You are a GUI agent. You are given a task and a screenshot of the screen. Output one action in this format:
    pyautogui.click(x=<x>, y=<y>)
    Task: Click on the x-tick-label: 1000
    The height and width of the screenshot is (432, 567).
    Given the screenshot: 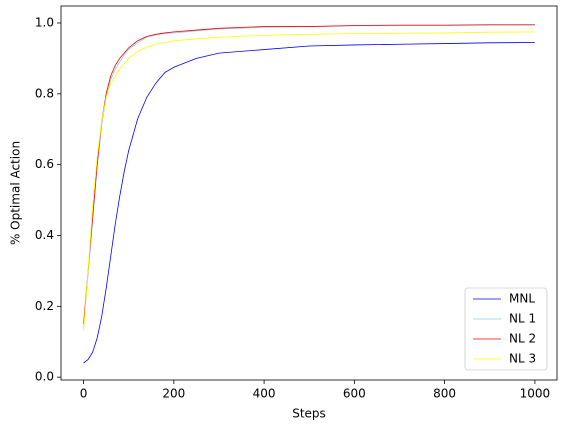 What is the action you would take?
    pyautogui.click(x=535, y=394)
    